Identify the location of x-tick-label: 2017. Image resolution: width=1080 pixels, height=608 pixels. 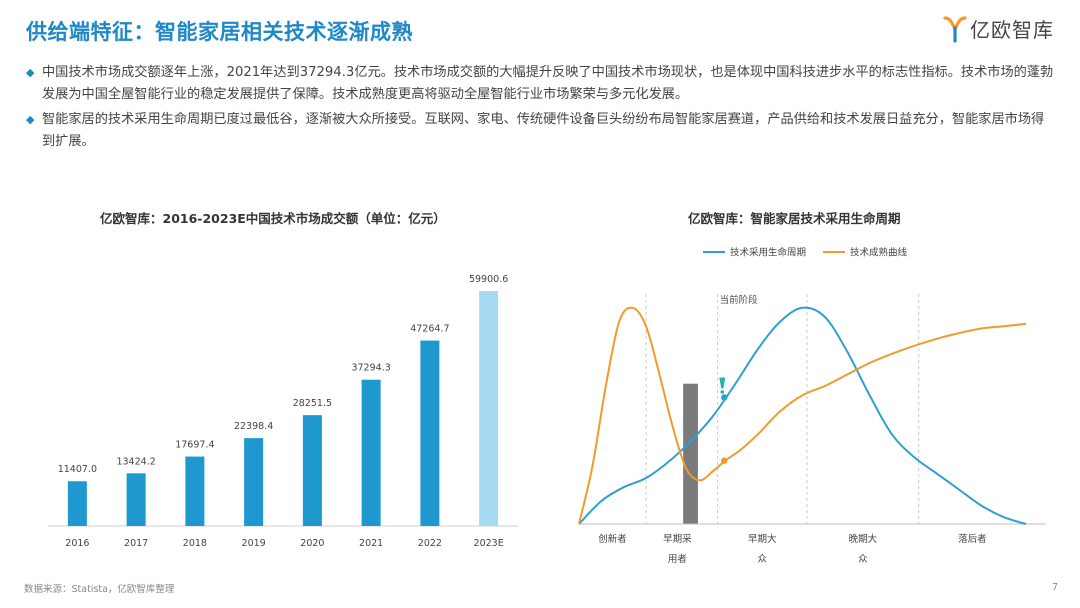
(136, 543).